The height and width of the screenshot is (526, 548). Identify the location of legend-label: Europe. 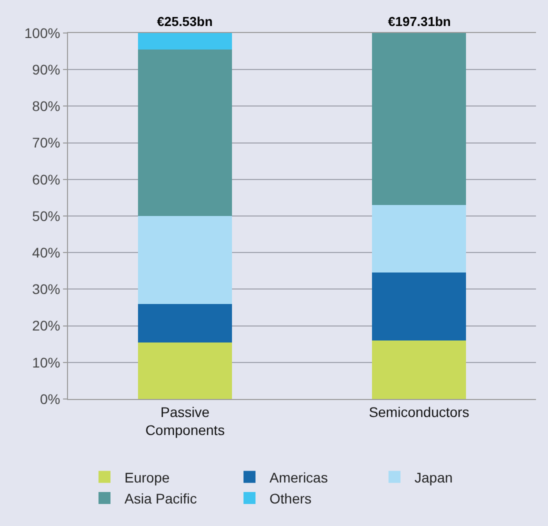
(147, 477).